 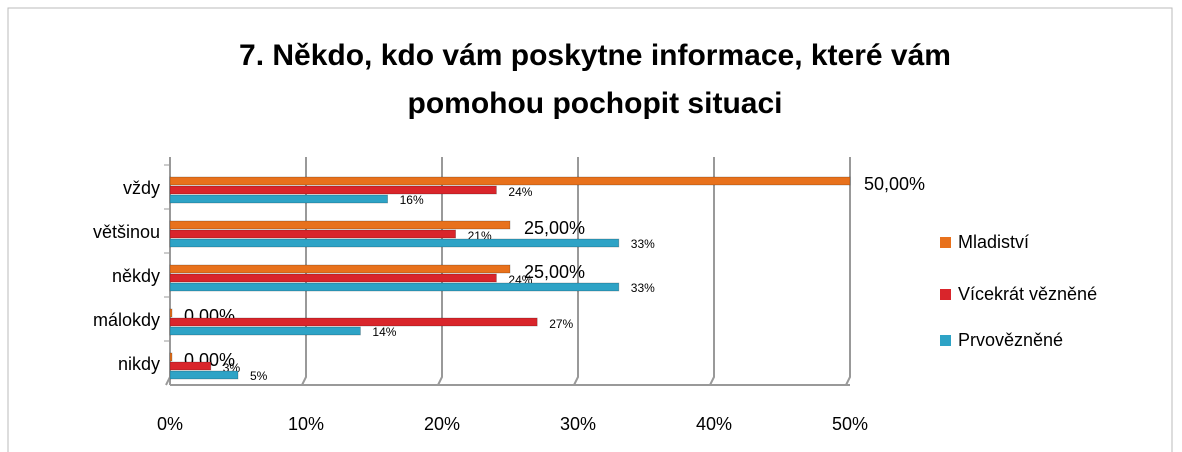 What do you see at coordinates (259, 376) in the screenshot?
I see `data-label: 5%` at bounding box center [259, 376].